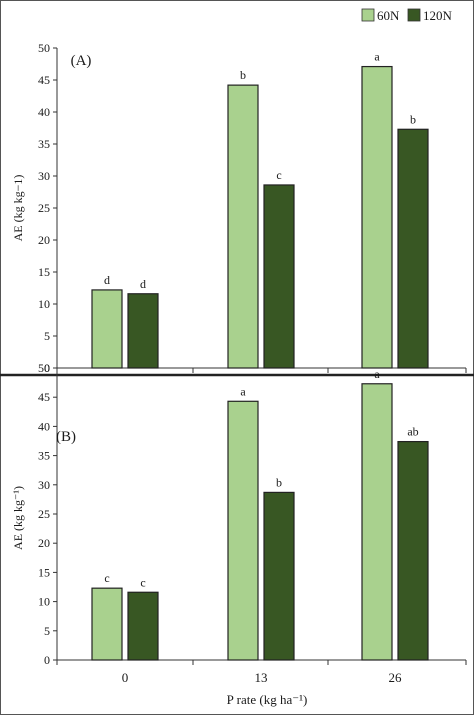 The height and width of the screenshot is (720, 474). I want to click on y-tick-label-a: 50, so click(44, 48).